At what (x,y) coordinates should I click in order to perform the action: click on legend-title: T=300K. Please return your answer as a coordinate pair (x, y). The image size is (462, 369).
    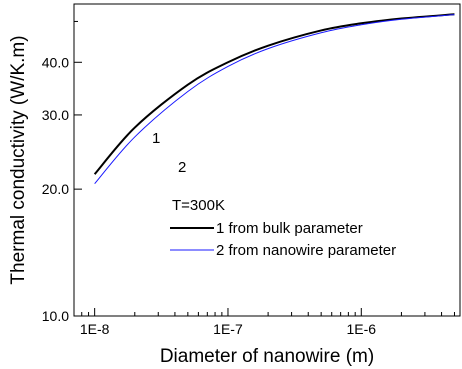
    Looking at the image, I should click on (198, 205).